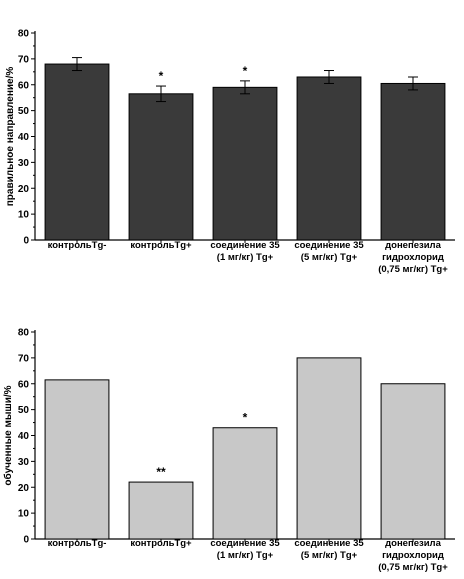  I want to click on y-axis-label: обученные мыши/%, so click(8, 435).